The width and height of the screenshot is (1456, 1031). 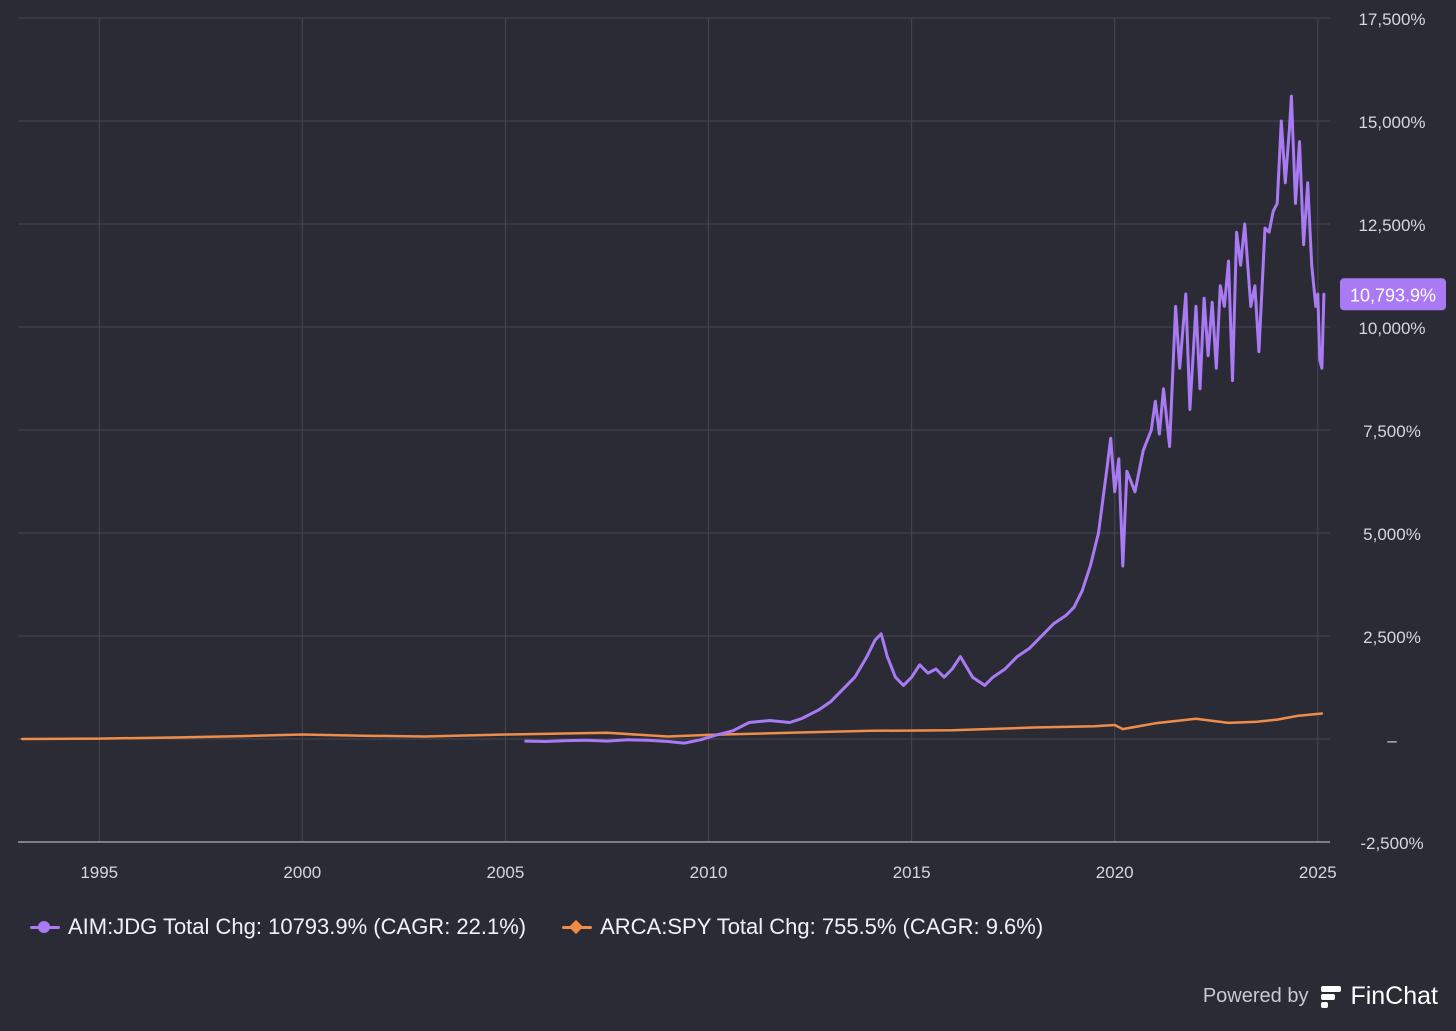 I want to click on y-tick-label: –, so click(x=1392, y=740).